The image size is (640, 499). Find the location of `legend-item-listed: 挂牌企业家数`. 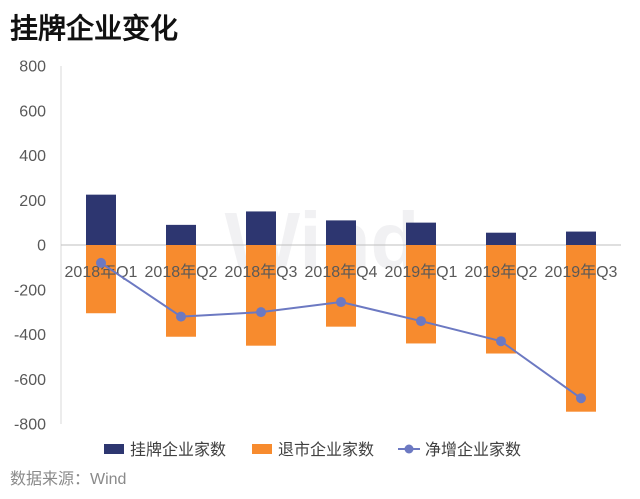

legend-item-listed: 挂牌企业家数 is located at coordinates (165, 450).